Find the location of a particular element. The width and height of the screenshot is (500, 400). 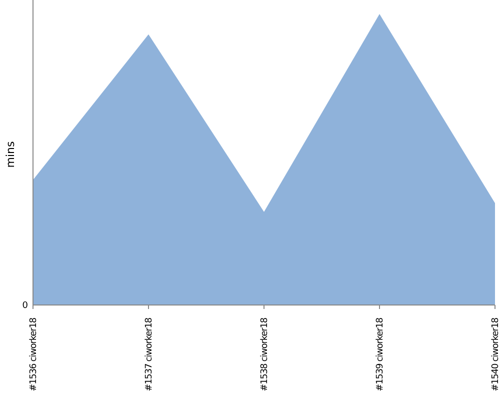

x-tick-label: #1540 ciworker18 is located at coordinates (495, 354).